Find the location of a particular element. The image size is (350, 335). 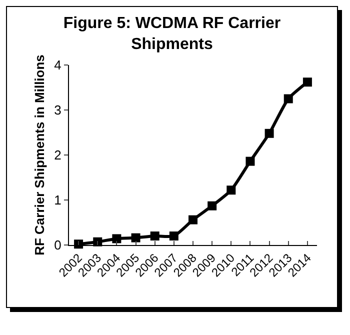

chart-title: Figure 5: WCDMA RF Carrier Shipments is located at coordinates (172, 34).